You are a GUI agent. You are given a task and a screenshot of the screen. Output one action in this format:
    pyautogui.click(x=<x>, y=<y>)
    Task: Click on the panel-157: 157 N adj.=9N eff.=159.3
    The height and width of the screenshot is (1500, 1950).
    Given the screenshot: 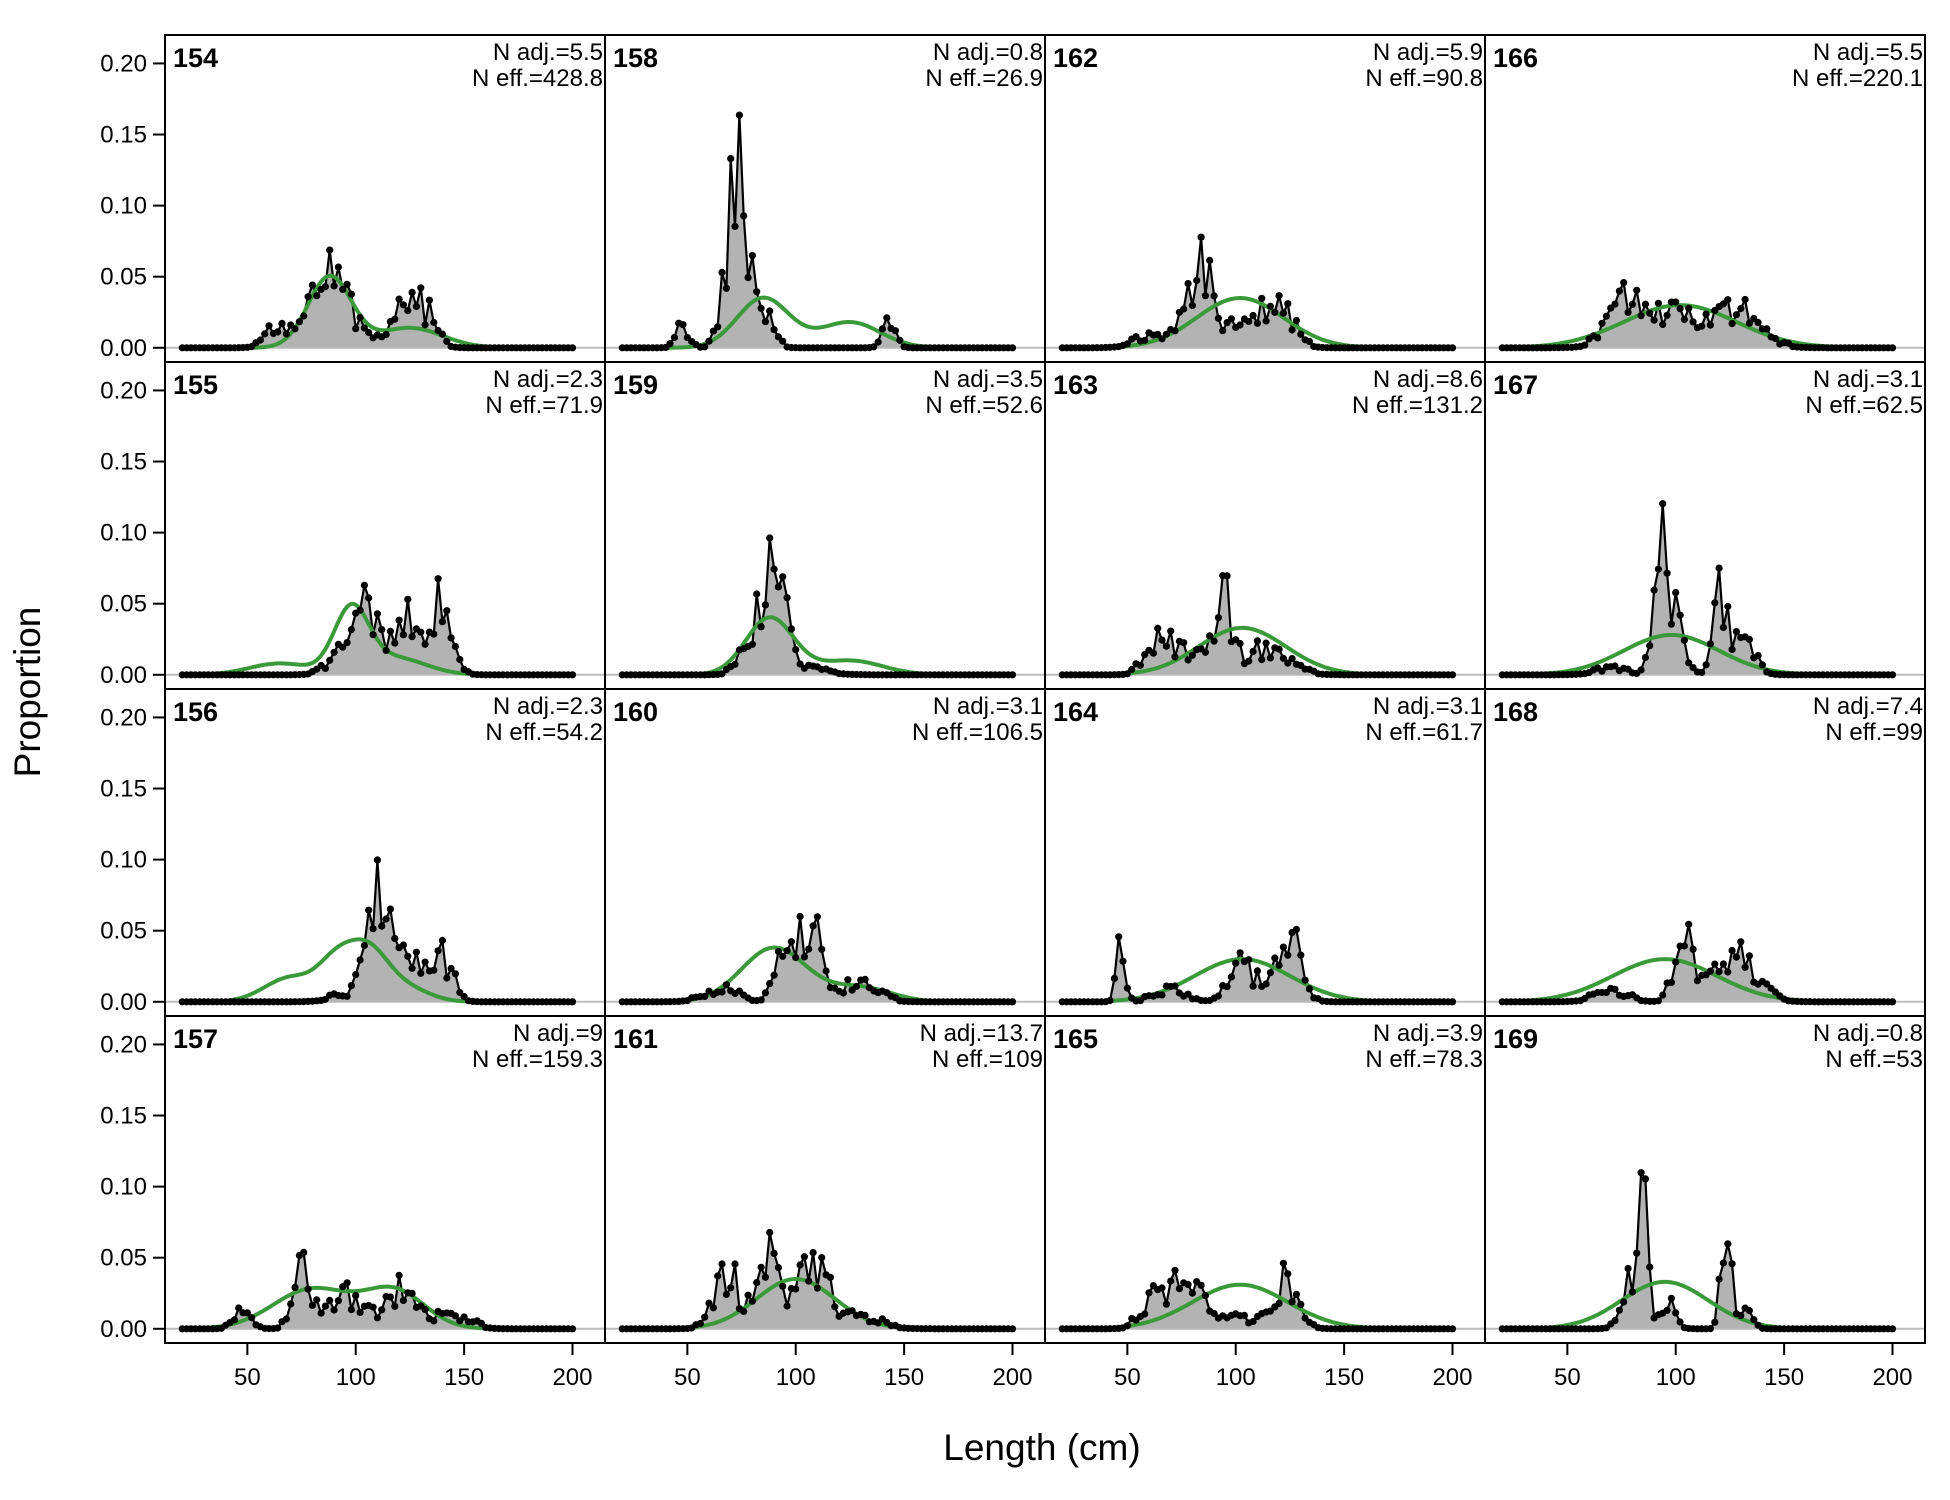 What is the action you would take?
    pyautogui.click(x=385, y=1179)
    